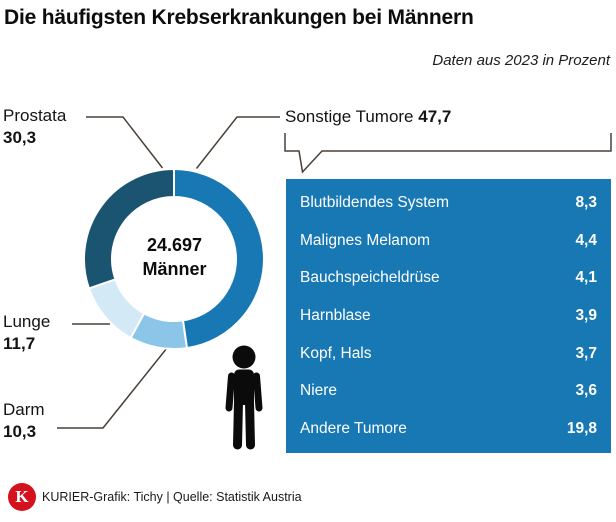  I want to click on breakdown-row-label: Andere Tumore, so click(353, 429).